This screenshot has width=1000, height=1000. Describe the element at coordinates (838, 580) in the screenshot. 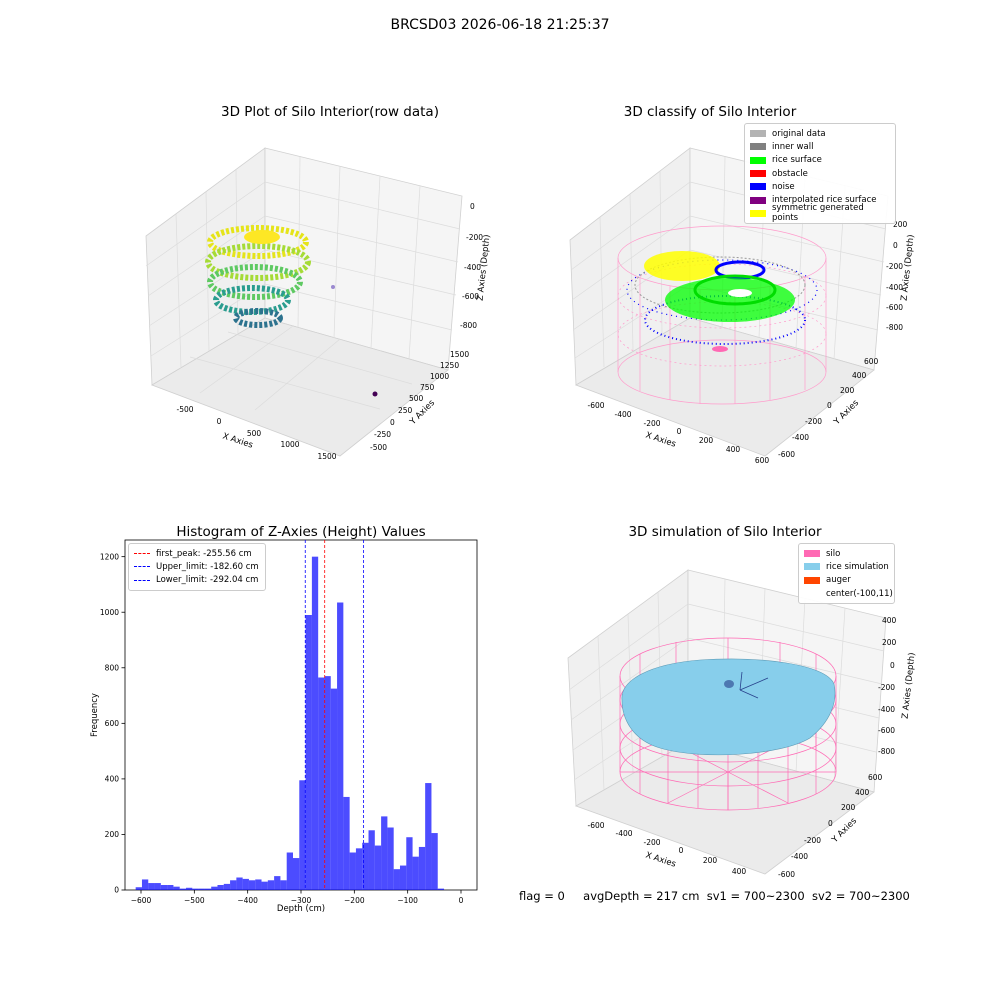

I see `legend-label: auger` at that location.